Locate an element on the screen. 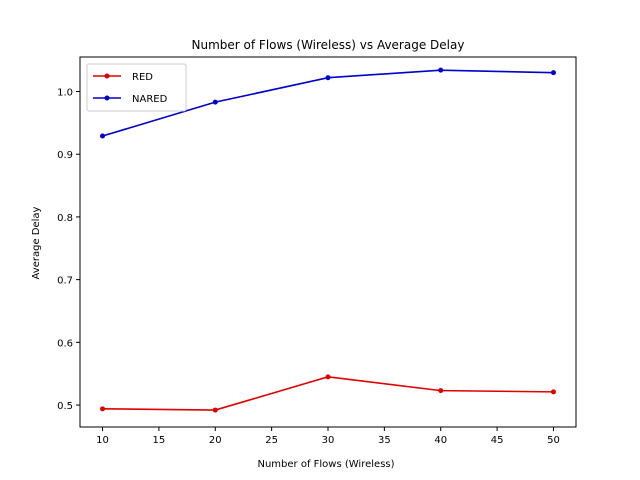  legend-label-nared: NARED is located at coordinates (150, 99).